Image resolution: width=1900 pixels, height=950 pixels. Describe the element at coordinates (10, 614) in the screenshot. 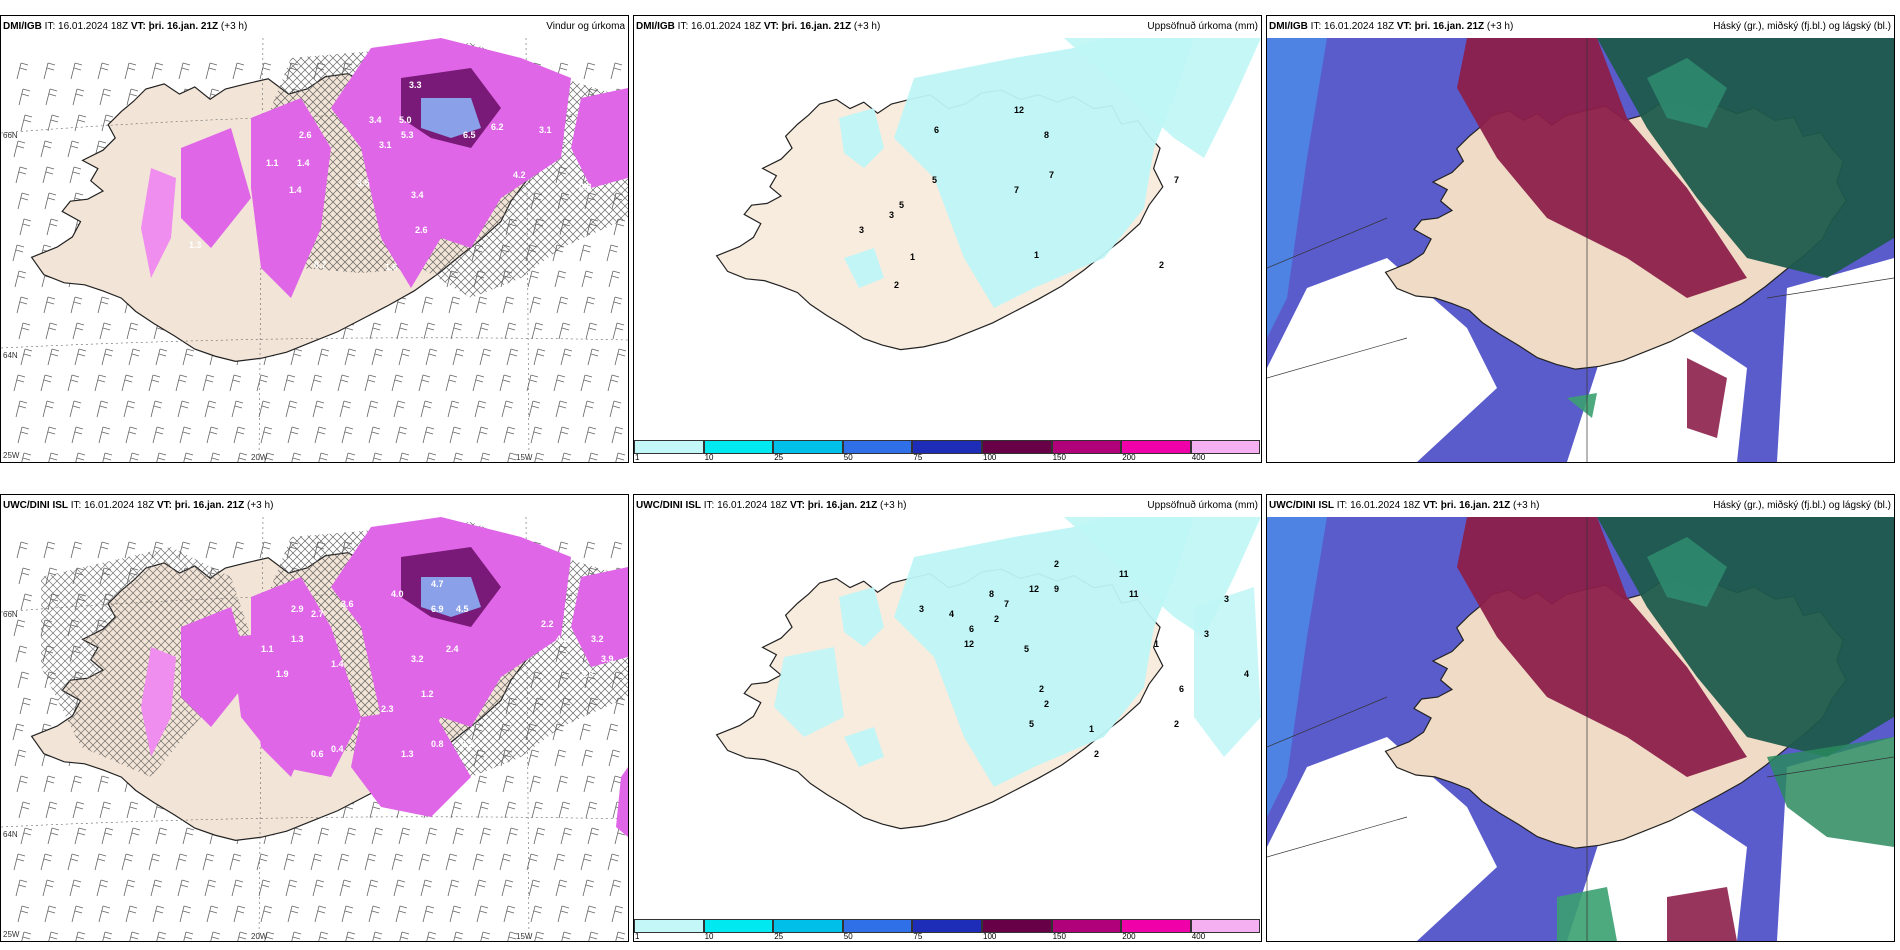

I see `lat-label-66n: 66N` at that location.